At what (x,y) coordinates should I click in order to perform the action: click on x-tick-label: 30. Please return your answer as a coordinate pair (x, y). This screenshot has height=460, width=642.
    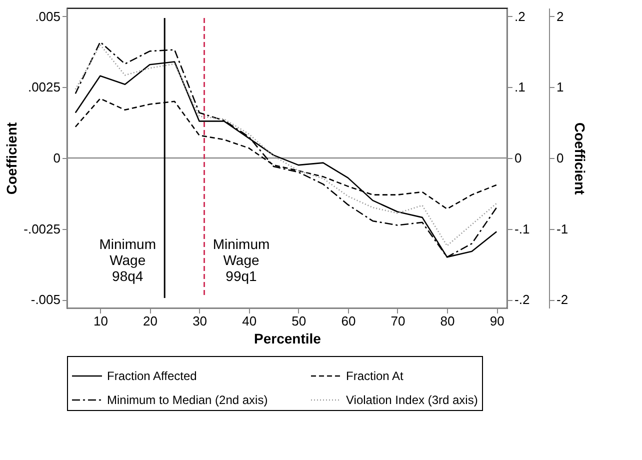
    Looking at the image, I should click on (200, 321).